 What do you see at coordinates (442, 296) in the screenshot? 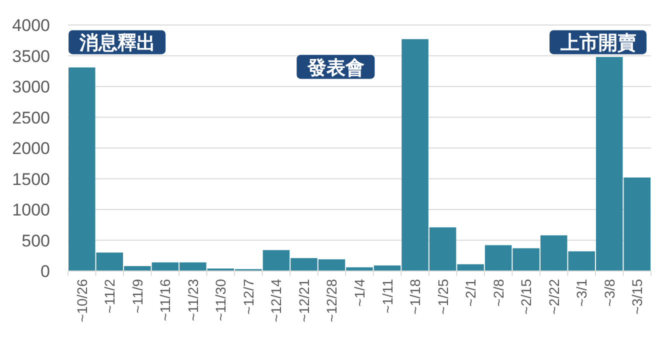
I see `x-tick-label: ~1/25` at bounding box center [442, 296].